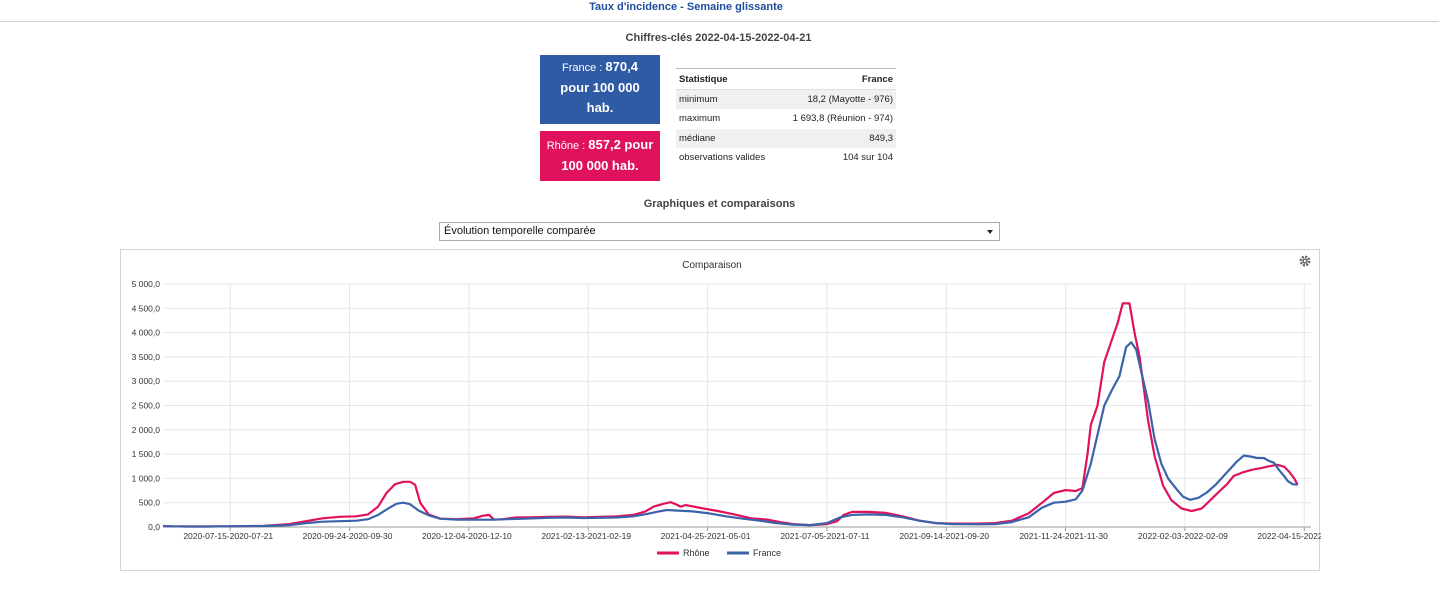 Image resolution: width=1439 pixels, height=597 pixels. I want to click on stats-header-statistique: Statistique, so click(727, 79).